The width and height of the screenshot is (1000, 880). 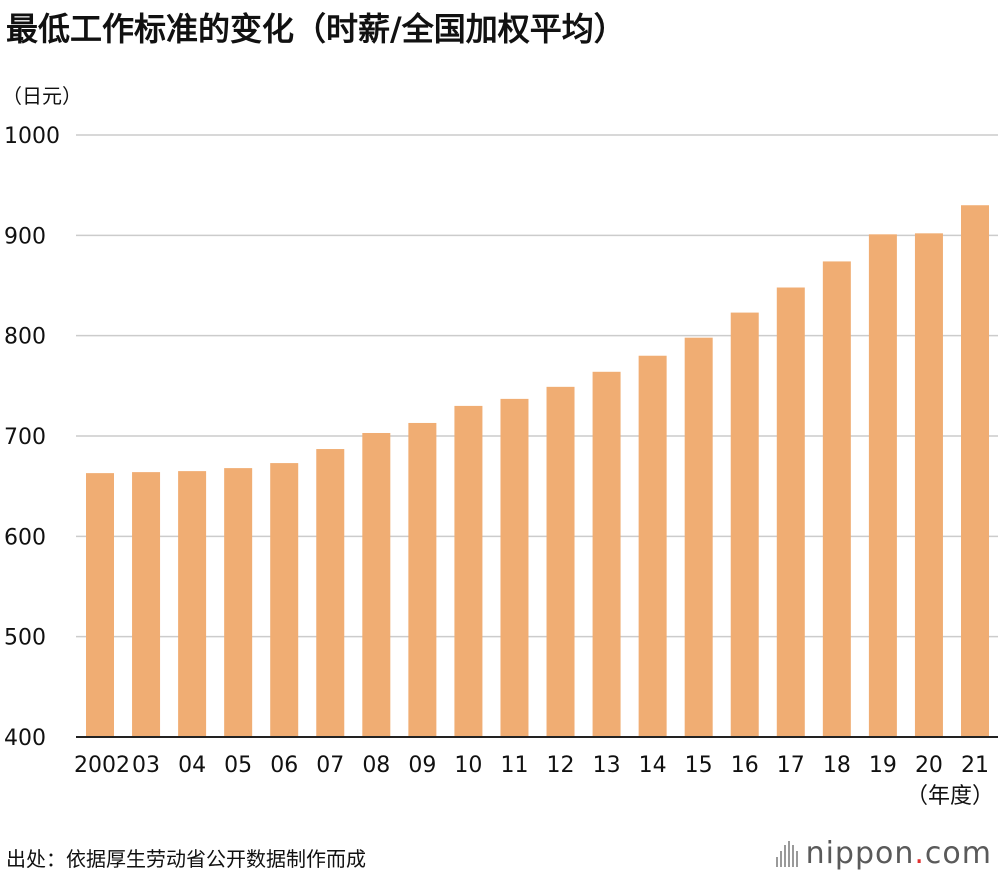 What do you see at coordinates (837, 765) in the screenshot?
I see `x-tick-label: 18` at bounding box center [837, 765].